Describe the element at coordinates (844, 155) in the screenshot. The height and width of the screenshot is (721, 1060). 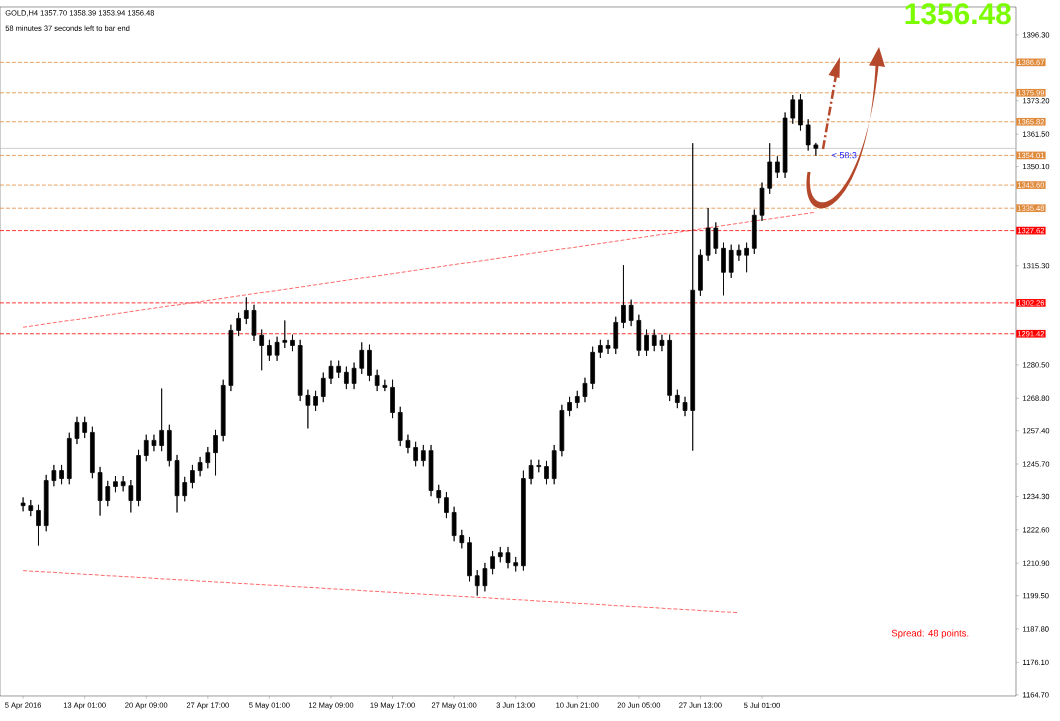
I see `annotation: < 58:3` at that location.